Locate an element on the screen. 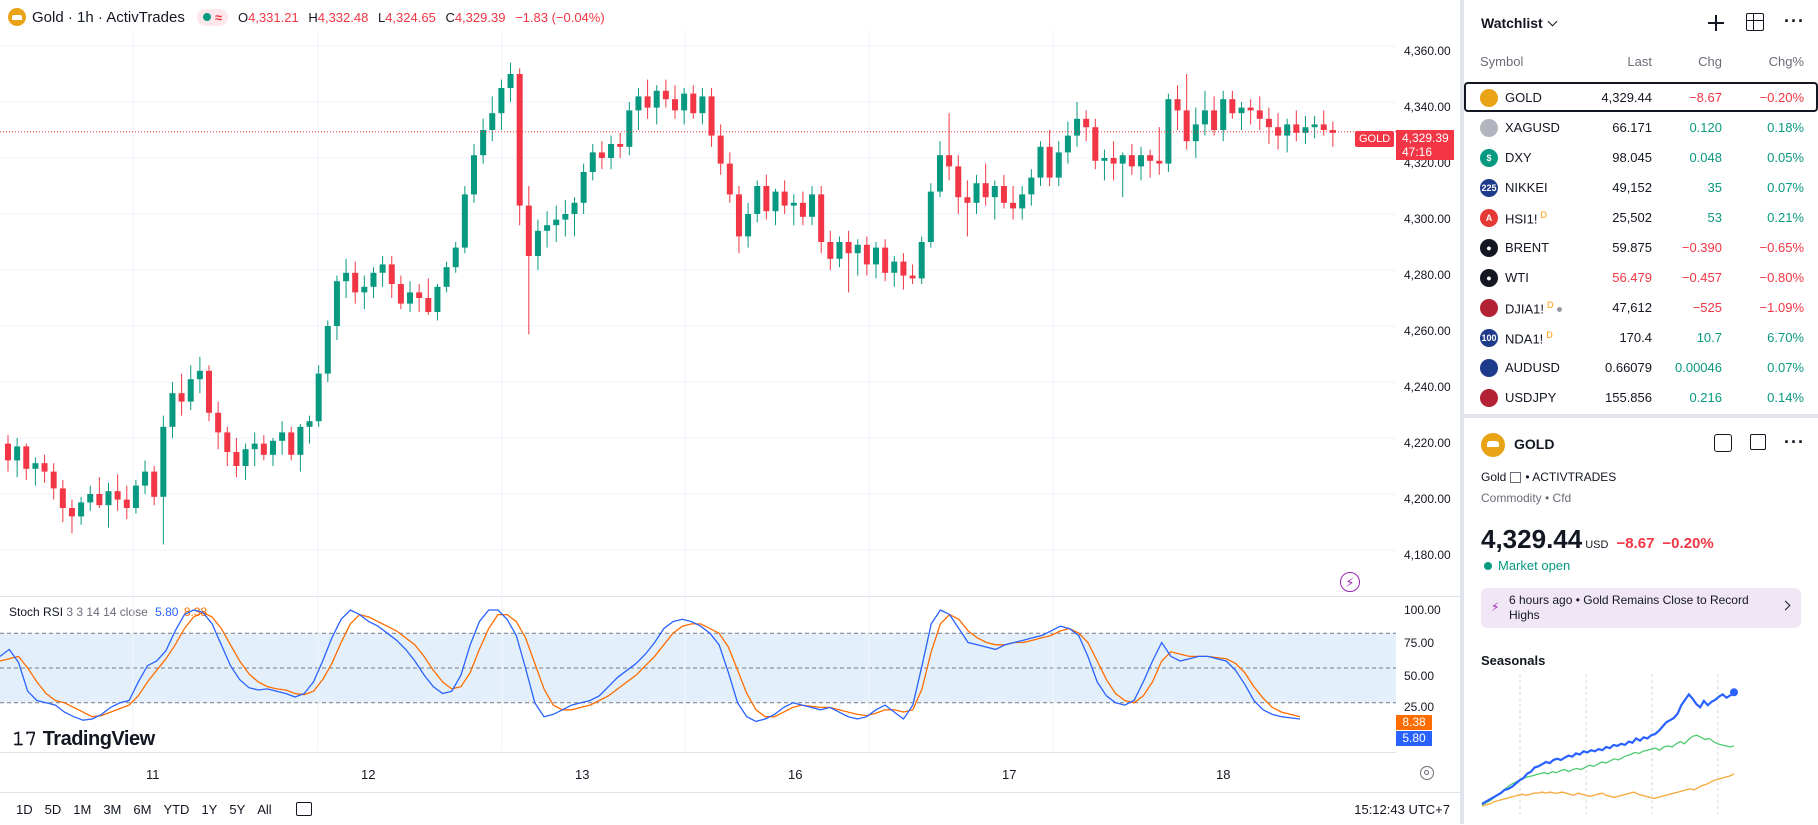 Image resolution: width=1818 pixels, height=825 pixels. range-3m-button: 3M is located at coordinates (112, 809).